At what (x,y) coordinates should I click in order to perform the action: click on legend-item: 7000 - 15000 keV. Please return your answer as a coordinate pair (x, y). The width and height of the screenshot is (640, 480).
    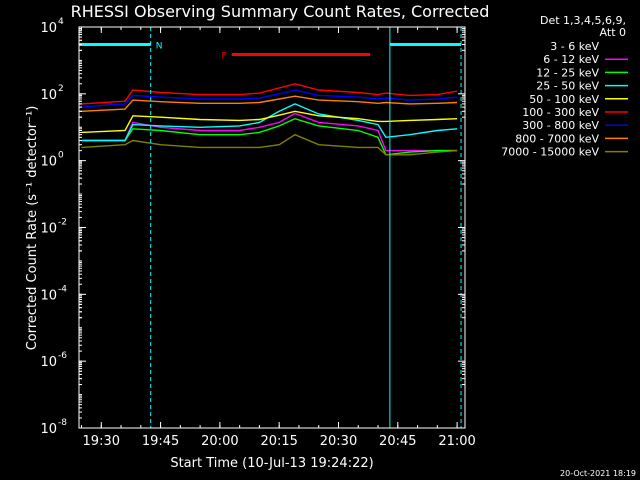
    Looking at the image, I should click on (564, 152).